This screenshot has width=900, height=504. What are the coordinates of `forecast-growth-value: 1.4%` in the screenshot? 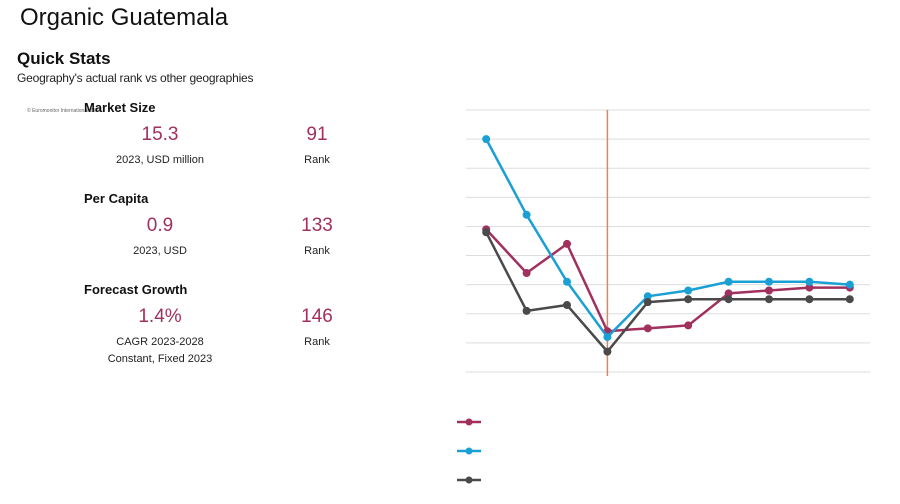 It's located at (160, 316).